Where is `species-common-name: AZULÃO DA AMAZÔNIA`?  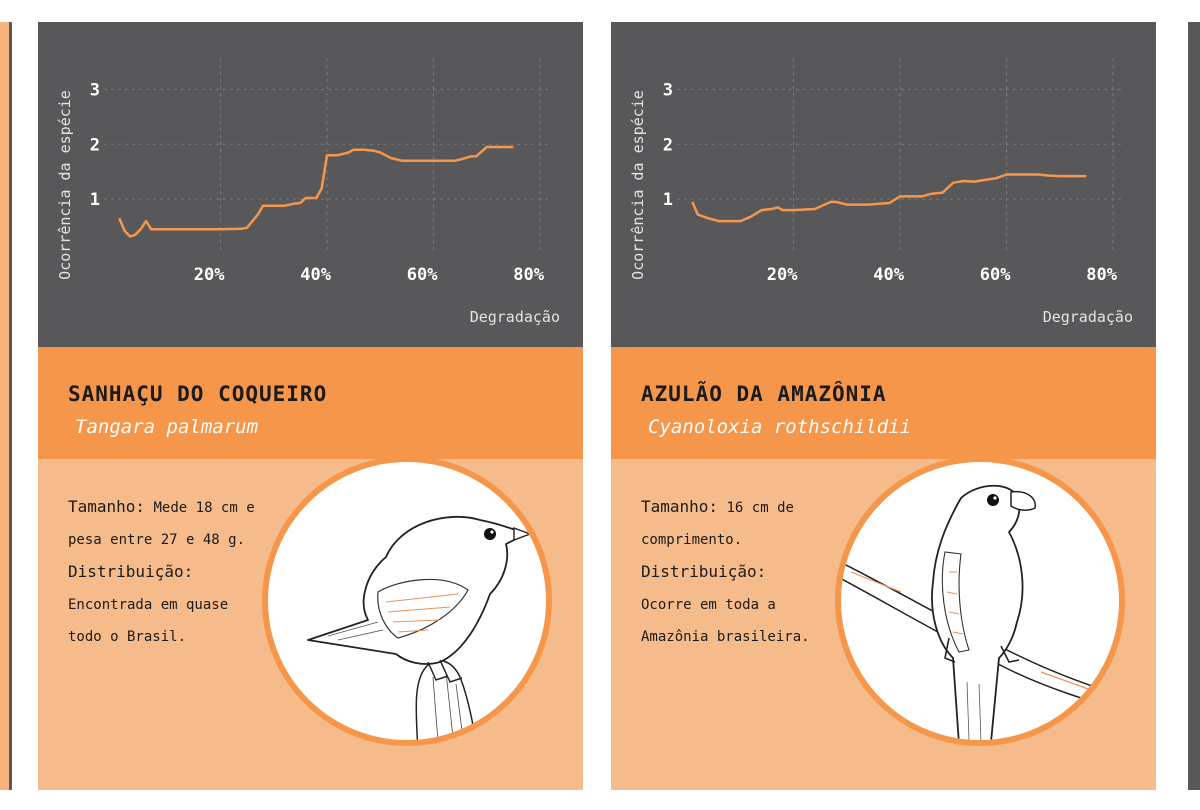
species-common-name: AZULÃO DA AMAZÔNIA is located at coordinates (764, 394).